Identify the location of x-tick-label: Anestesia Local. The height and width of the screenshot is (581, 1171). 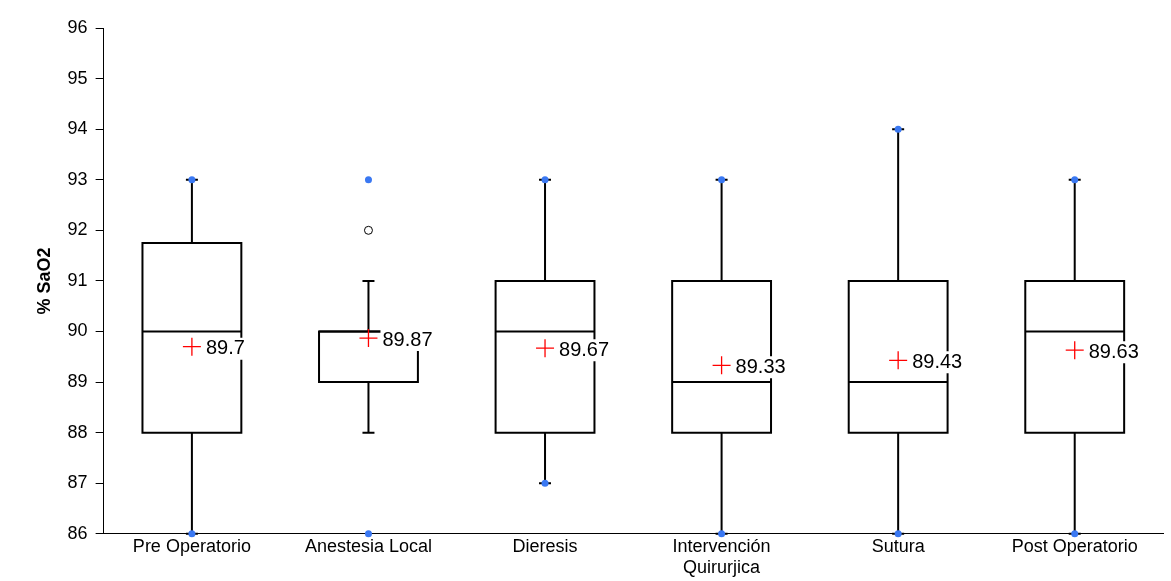
(368, 545).